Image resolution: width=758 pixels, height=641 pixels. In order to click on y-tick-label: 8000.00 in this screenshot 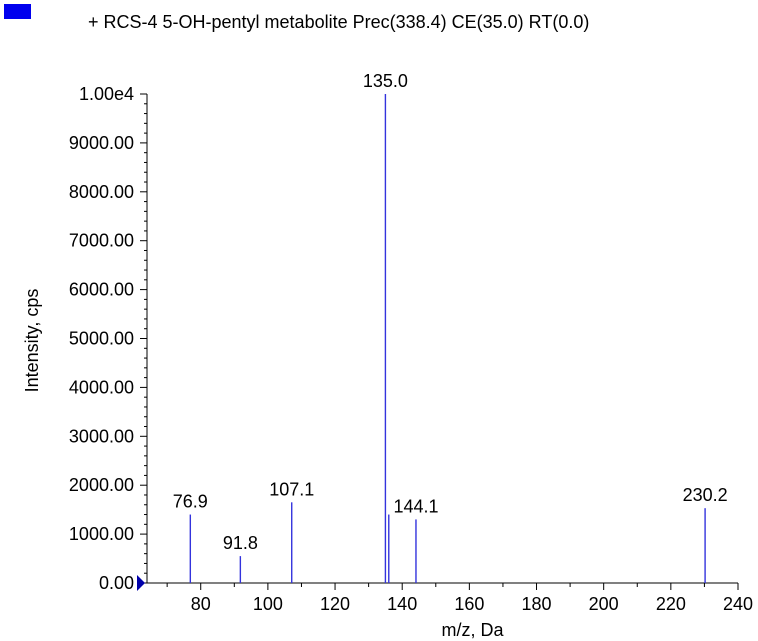, I will do `click(101, 192)`.